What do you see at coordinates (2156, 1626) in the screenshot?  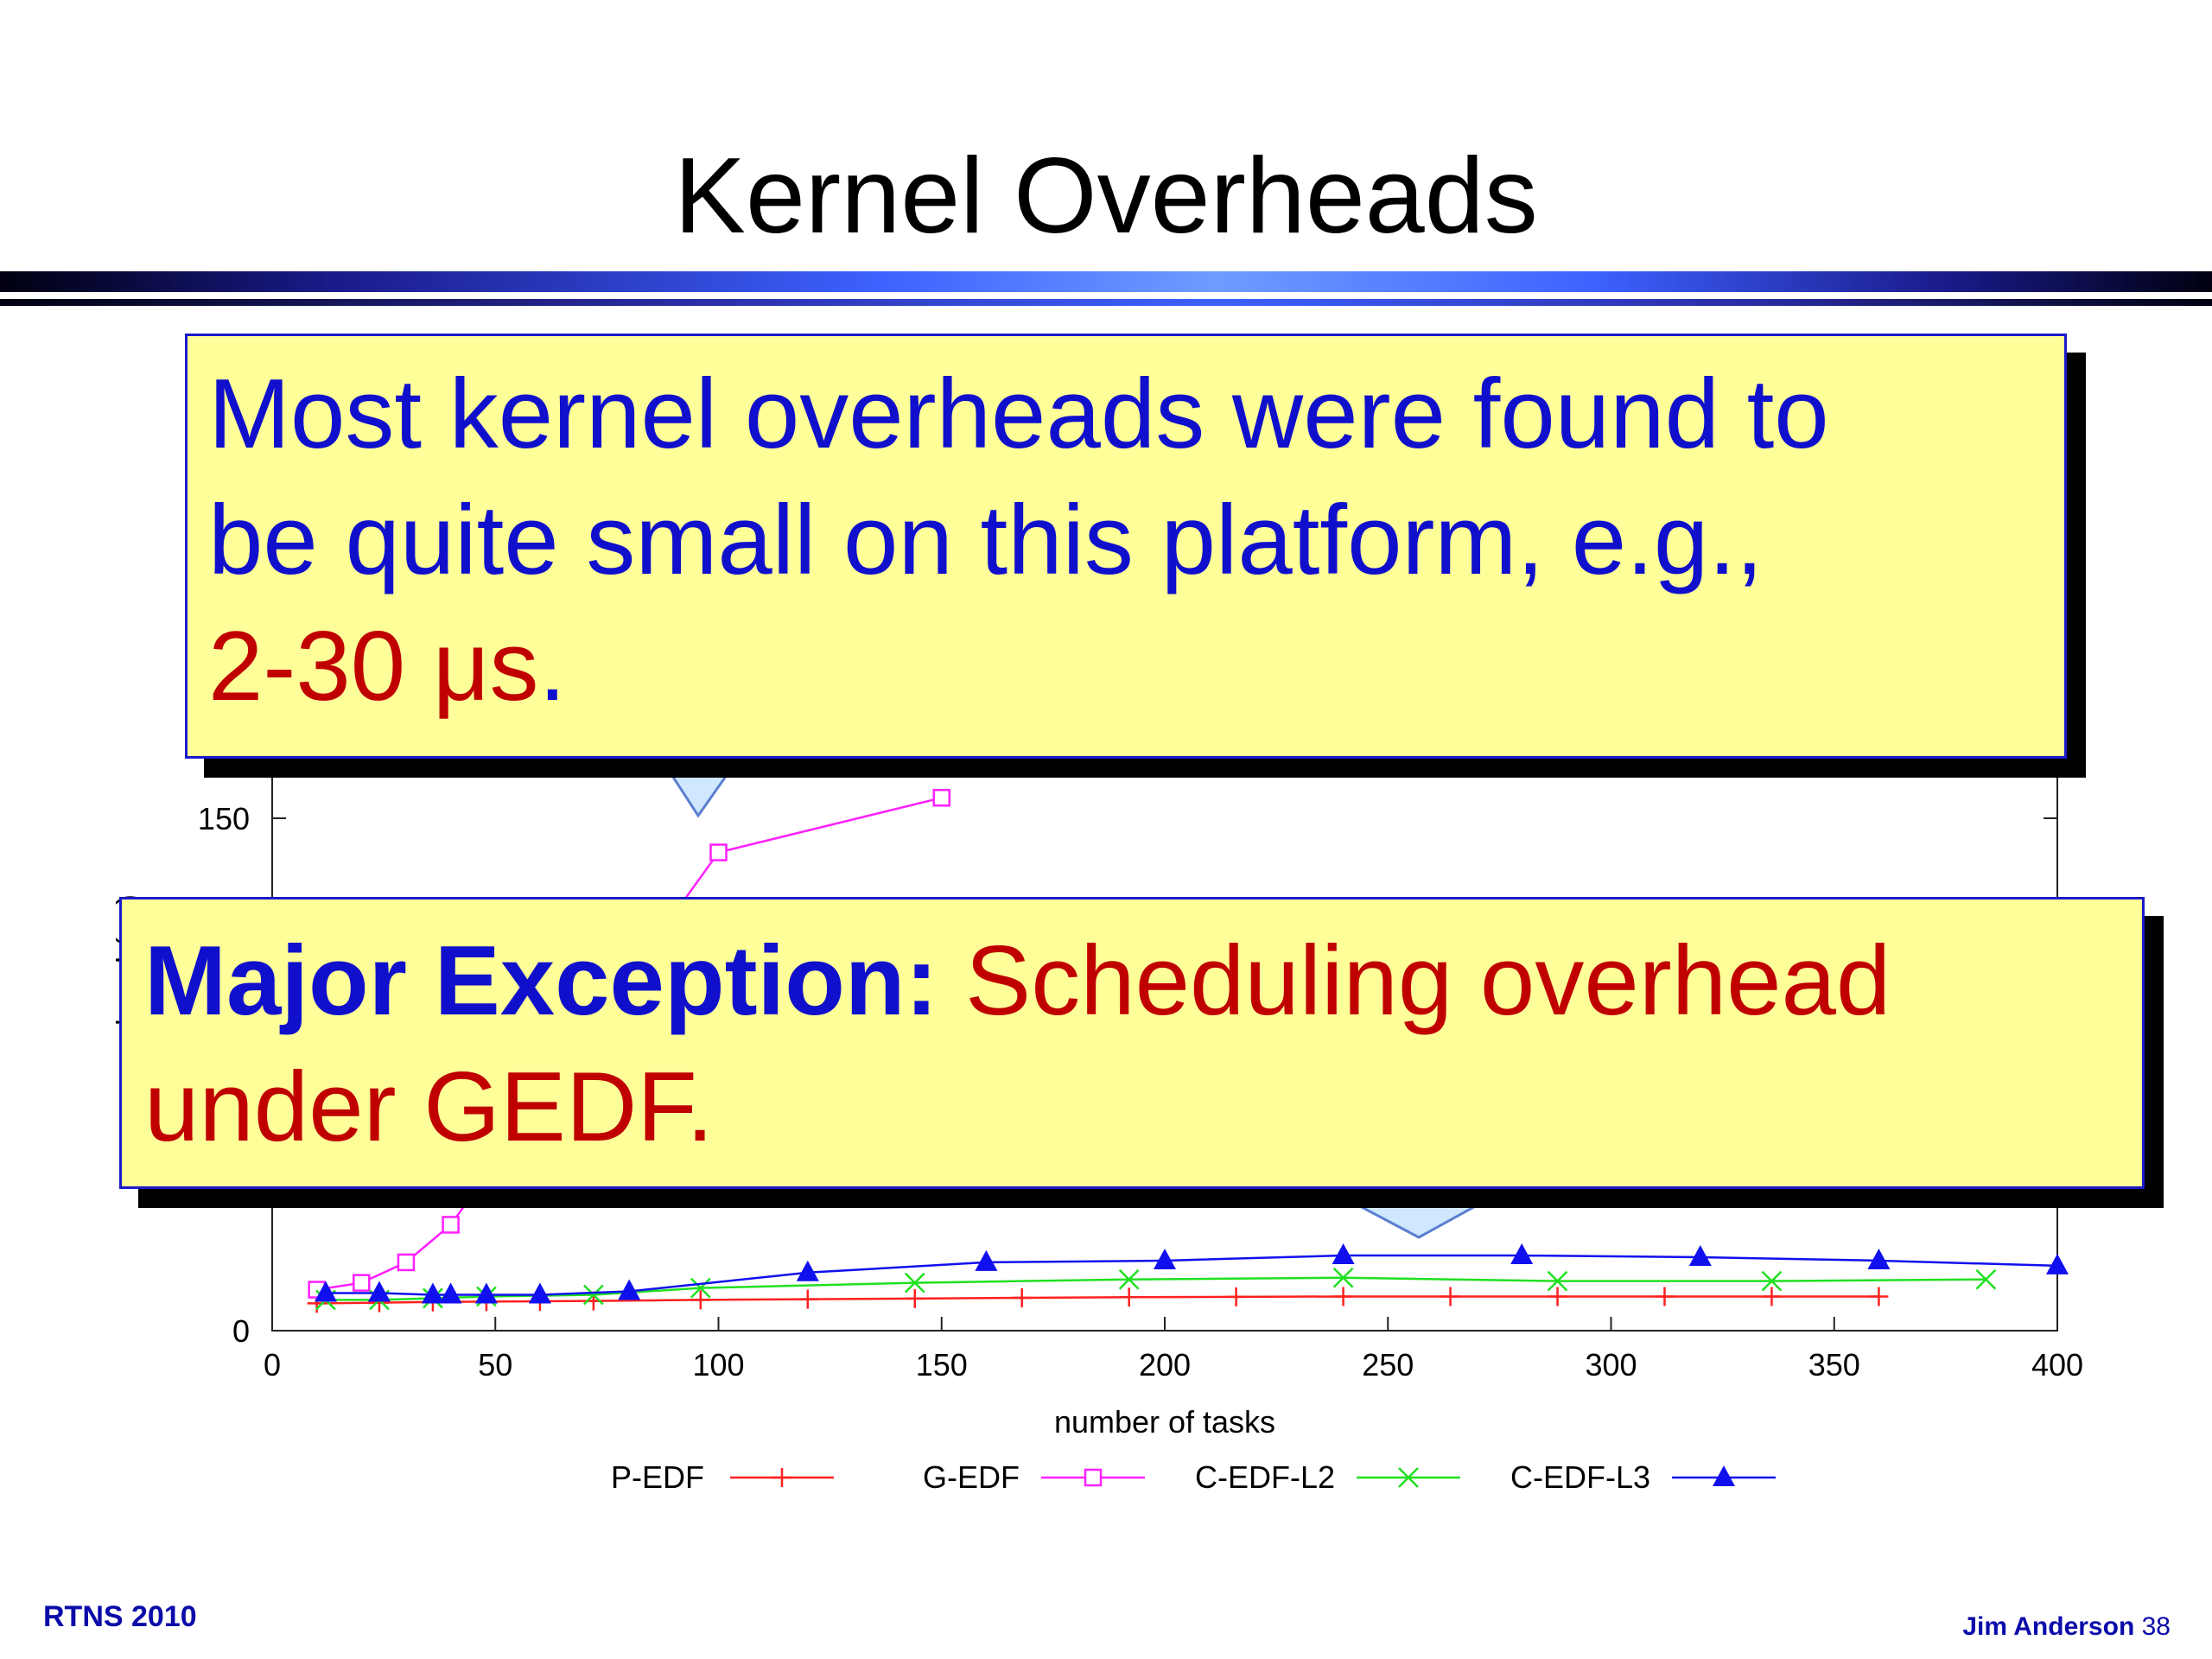 I see `page-number: 38` at bounding box center [2156, 1626].